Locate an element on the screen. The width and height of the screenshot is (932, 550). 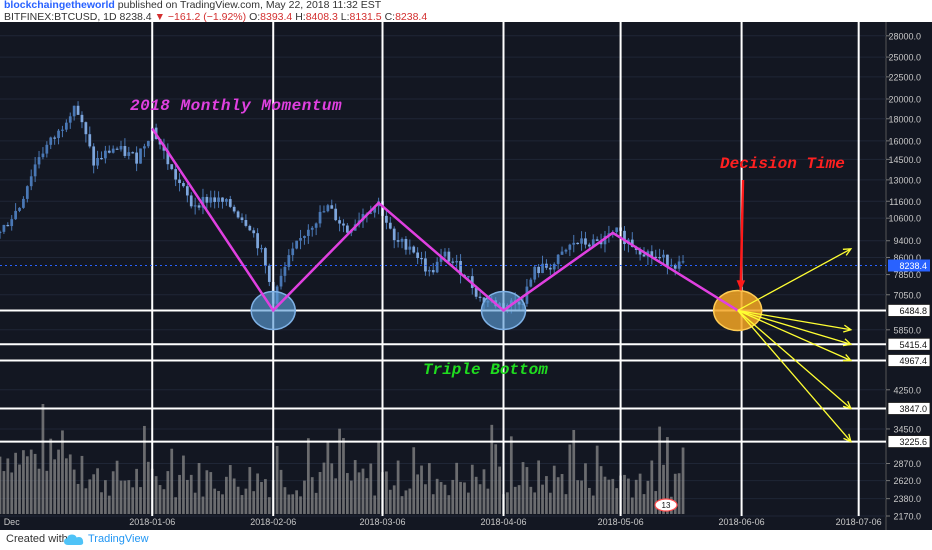
price-tick-label: 2170.0 is located at coordinates (907, 517).